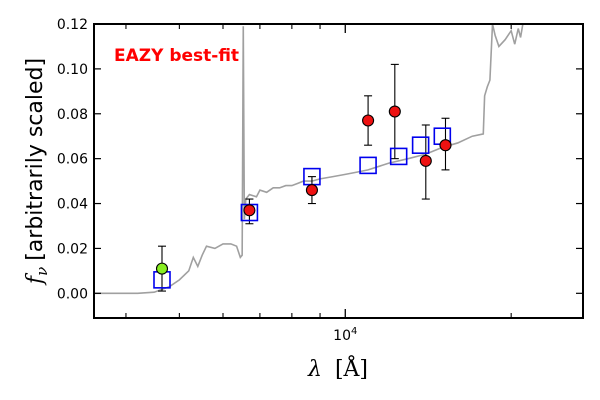  What do you see at coordinates (345, 335) in the screenshot?
I see `x-tick-label: 104` at bounding box center [345, 335].